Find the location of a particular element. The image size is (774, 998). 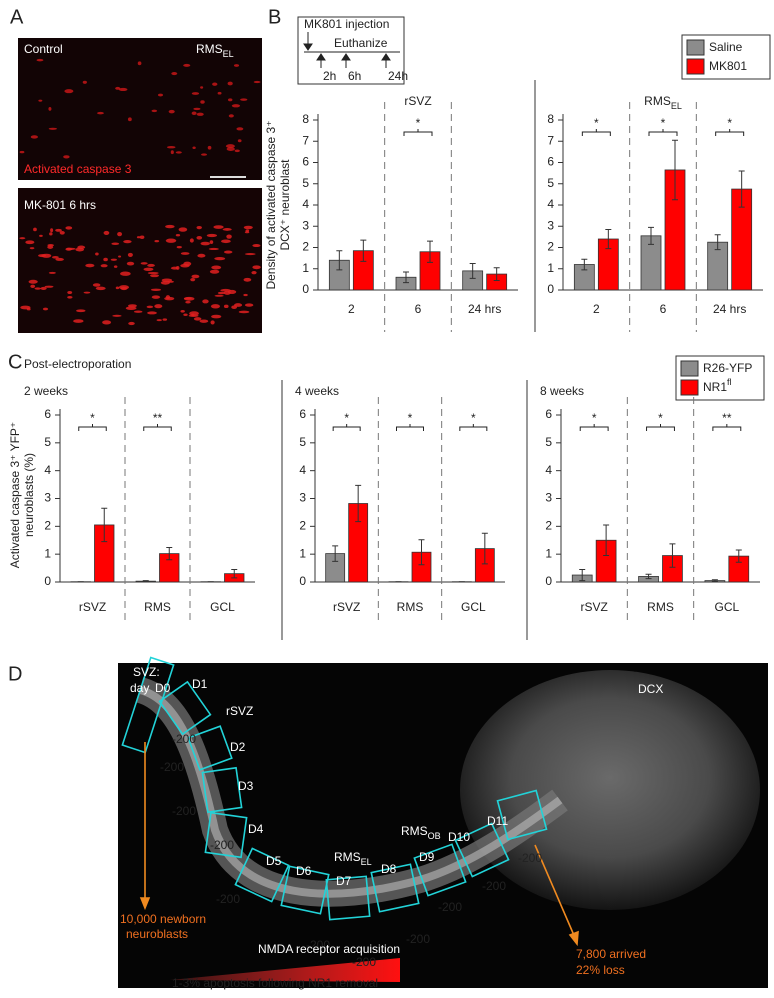

panel-title-main: 8 weeks is located at coordinates (562, 391).